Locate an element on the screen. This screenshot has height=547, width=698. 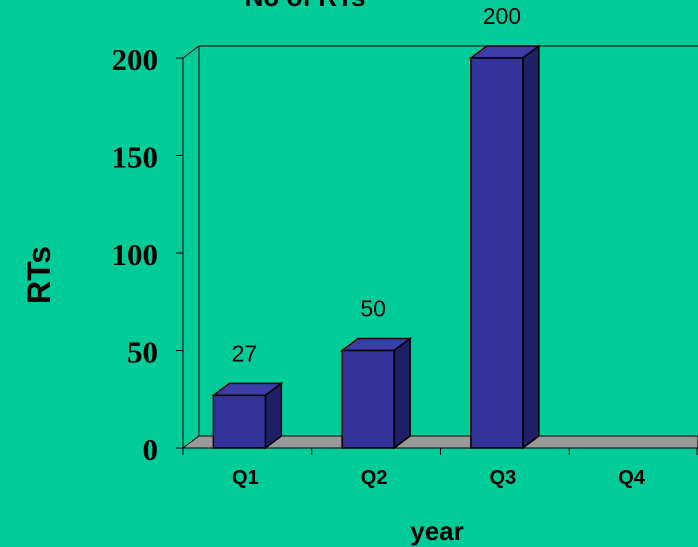
y-axis-title: RTs is located at coordinates (39, 275).